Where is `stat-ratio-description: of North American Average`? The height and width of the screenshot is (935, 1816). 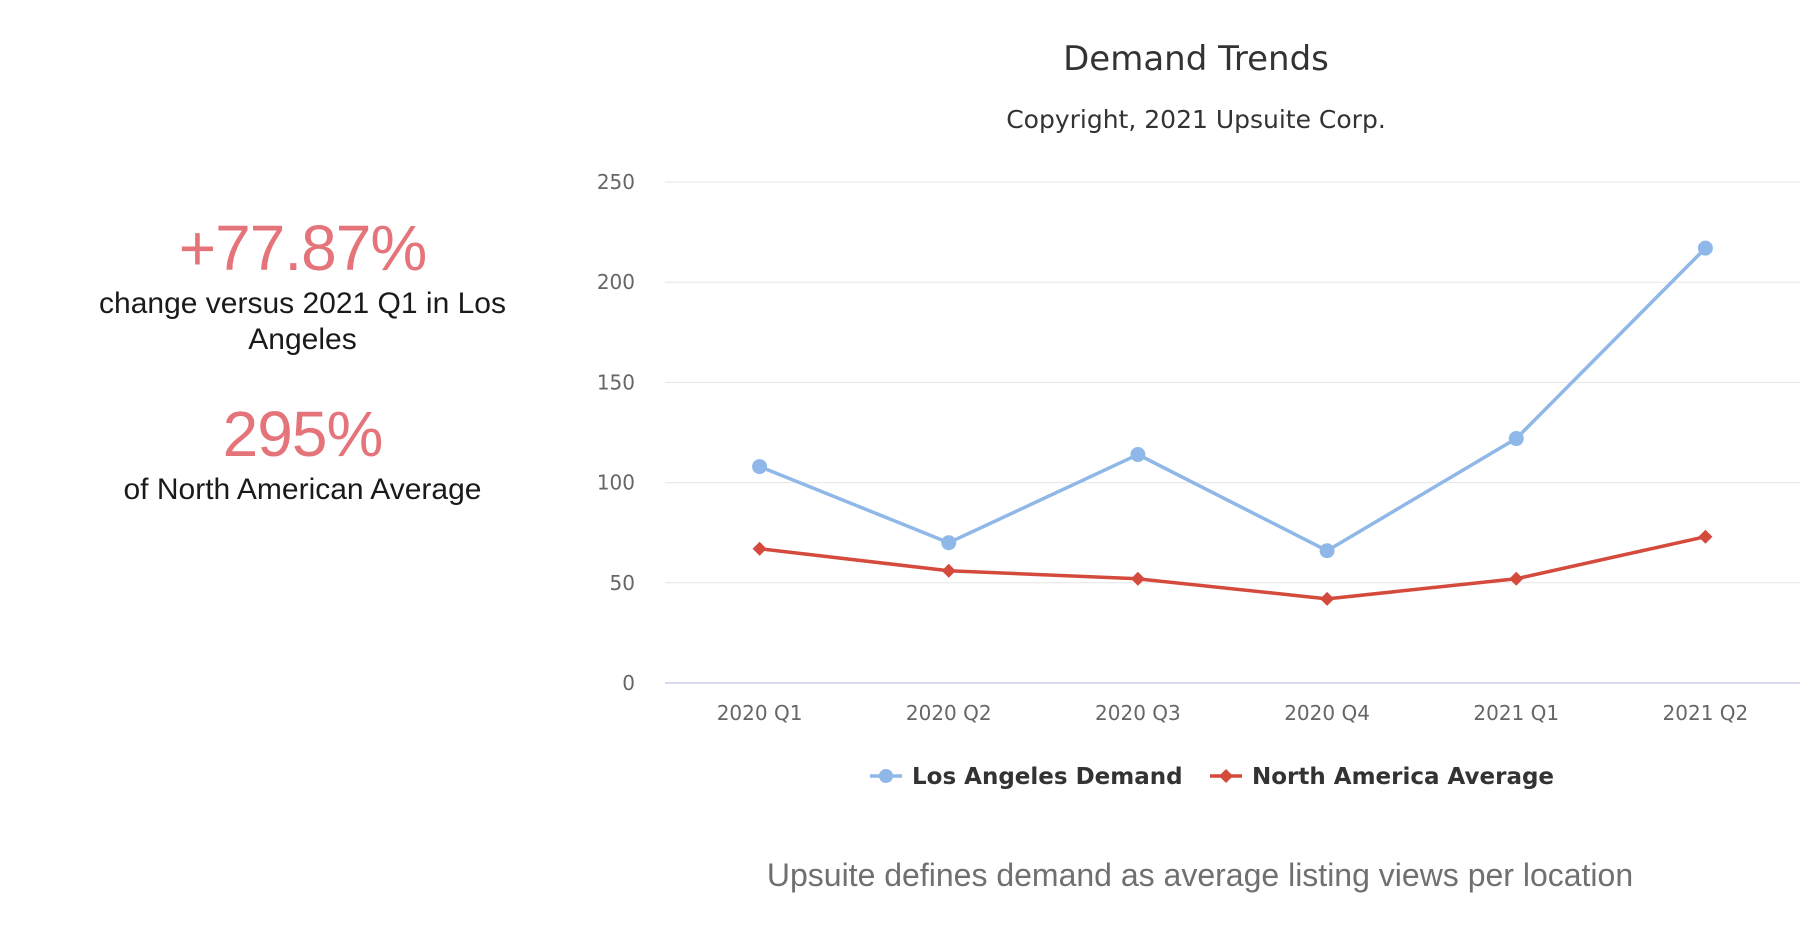
stat-ratio-description: of North American Average is located at coordinates (302, 489).